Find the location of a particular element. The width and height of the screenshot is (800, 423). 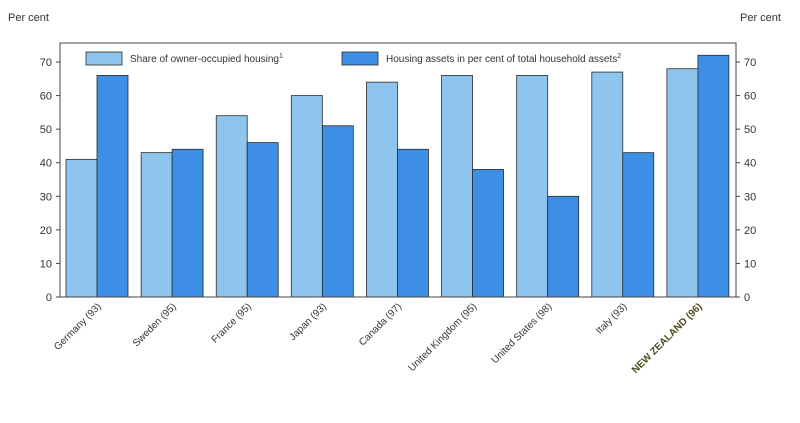

legend-label-0: Share of owner-occupied housing1 is located at coordinates (206, 59).